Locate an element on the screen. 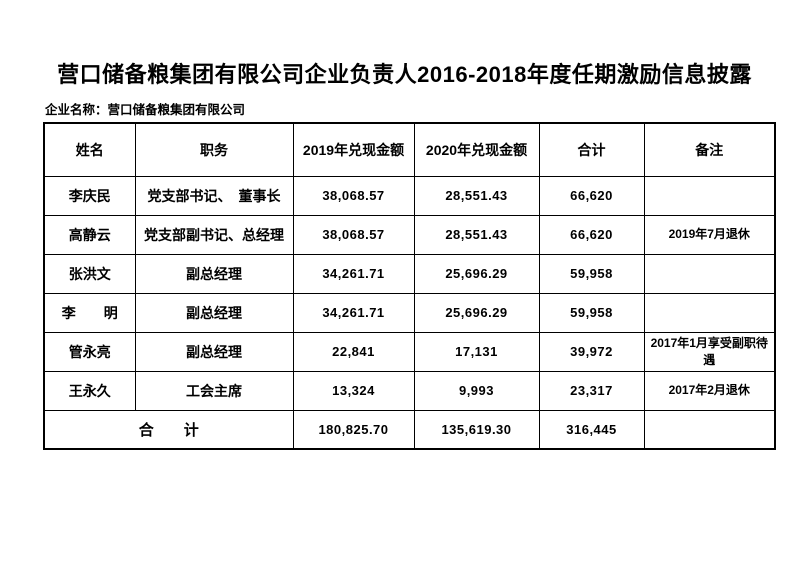 The height and width of the screenshot is (565, 809). name-cell: 管永亮 is located at coordinates (89, 351).